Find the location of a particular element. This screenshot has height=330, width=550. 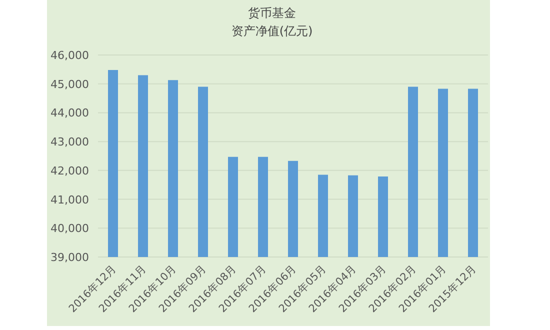

y-tick-label: 41,000 is located at coordinates (69, 199).